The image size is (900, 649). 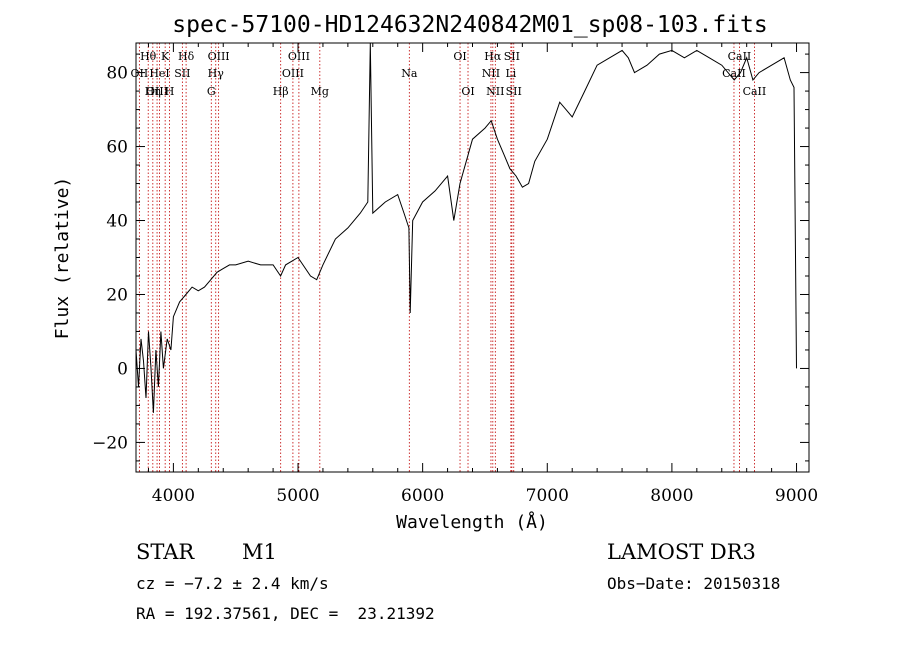 I want to click on observation-date: Obs−Date: 20150318, so click(x=694, y=583).